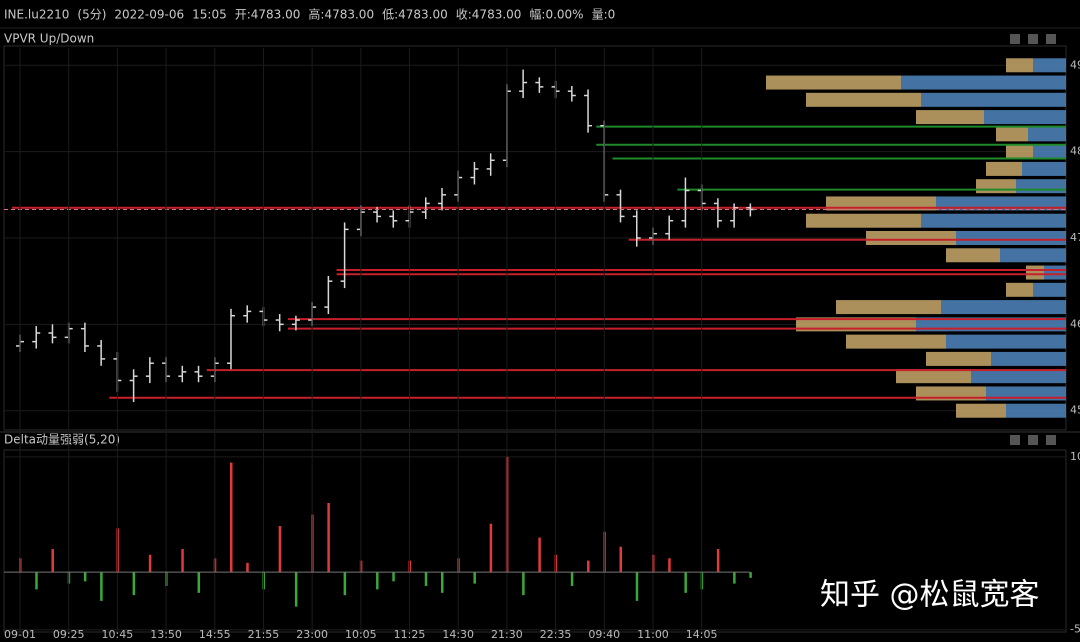 The width and height of the screenshot is (1080, 642). Describe the element at coordinates (1075, 410) in the screenshot. I see `y-tick-label: 4550` at that location.